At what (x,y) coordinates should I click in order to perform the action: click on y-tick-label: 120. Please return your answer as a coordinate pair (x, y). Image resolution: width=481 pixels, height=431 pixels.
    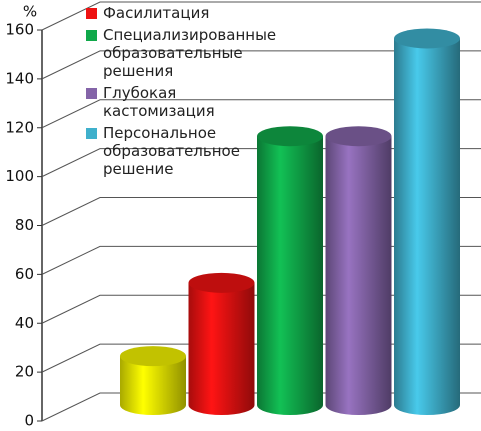
    Looking at the image, I should click on (19, 127).